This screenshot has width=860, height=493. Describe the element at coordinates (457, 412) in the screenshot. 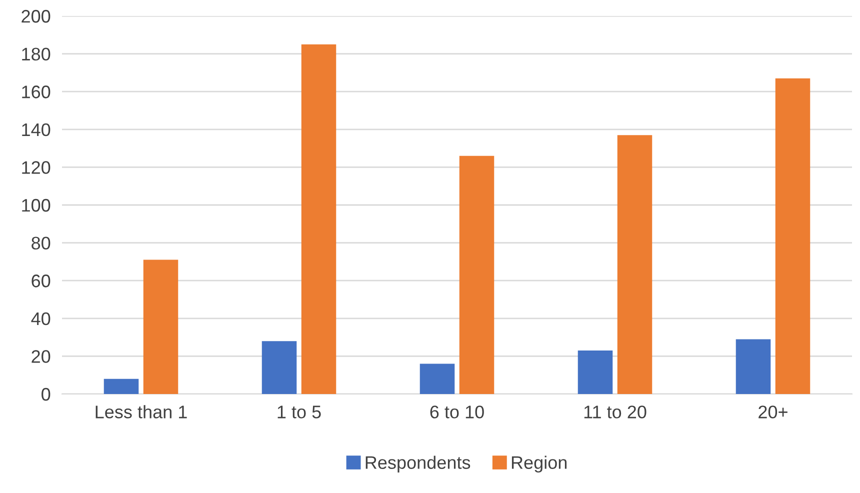

I see `x-tick-label: 6 to 10` at that location.